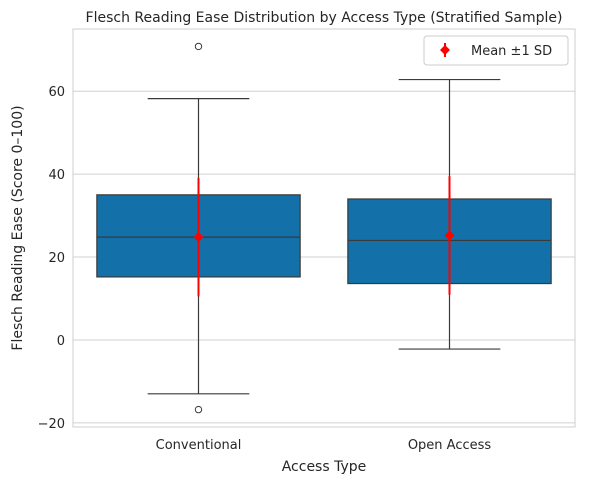 This screenshot has height=485, width=607. What do you see at coordinates (199, 445) in the screenshot?
I see `x-tick-label: Conventional` at bounding box center [199, 445].